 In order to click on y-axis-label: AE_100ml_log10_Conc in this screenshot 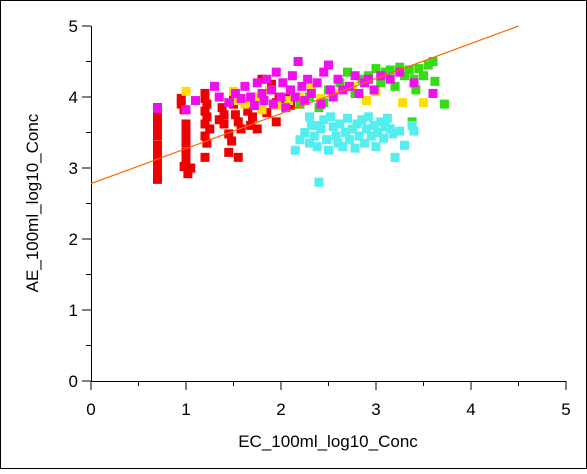, I will do `click(32, 202)`.